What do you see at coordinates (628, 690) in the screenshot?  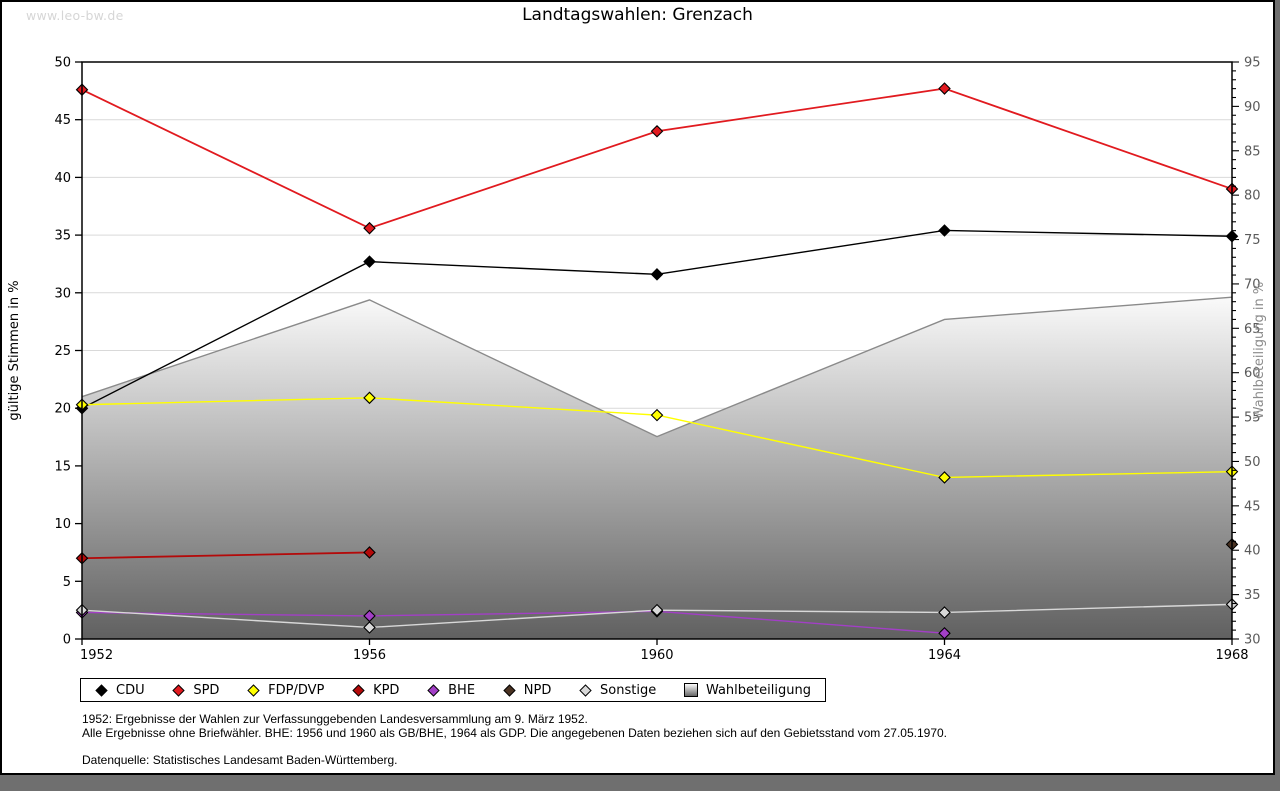 I see `legend-label: Sonstige` at bounding box center [628, 690].